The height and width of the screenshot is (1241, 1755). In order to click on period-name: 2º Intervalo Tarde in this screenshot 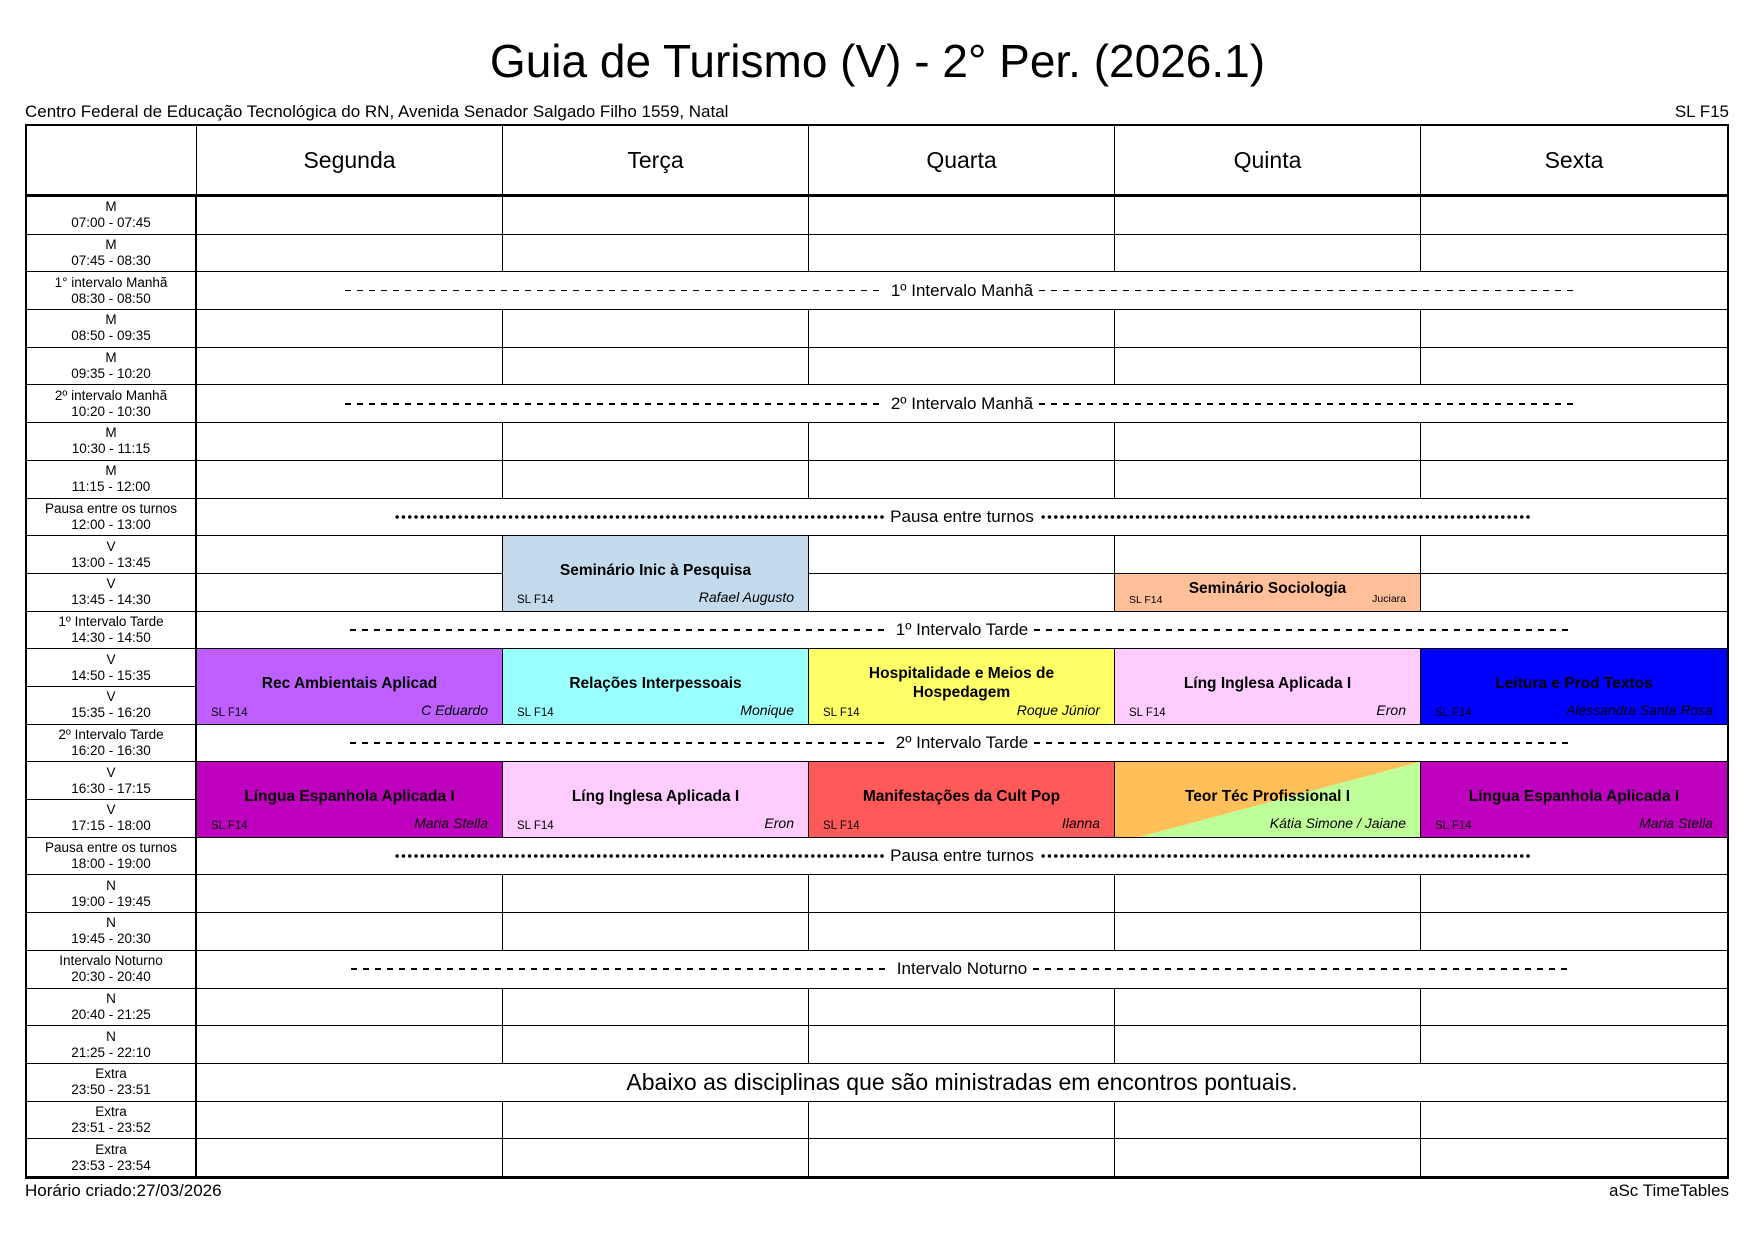, I will do `click(111, 735)`.